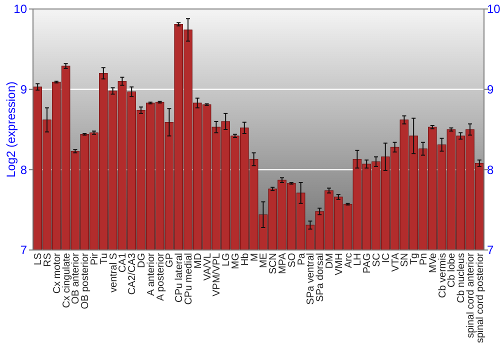 This screenshot has height=350, width=500. I want to click on y2-tick-label: 7, so click(490, 250).